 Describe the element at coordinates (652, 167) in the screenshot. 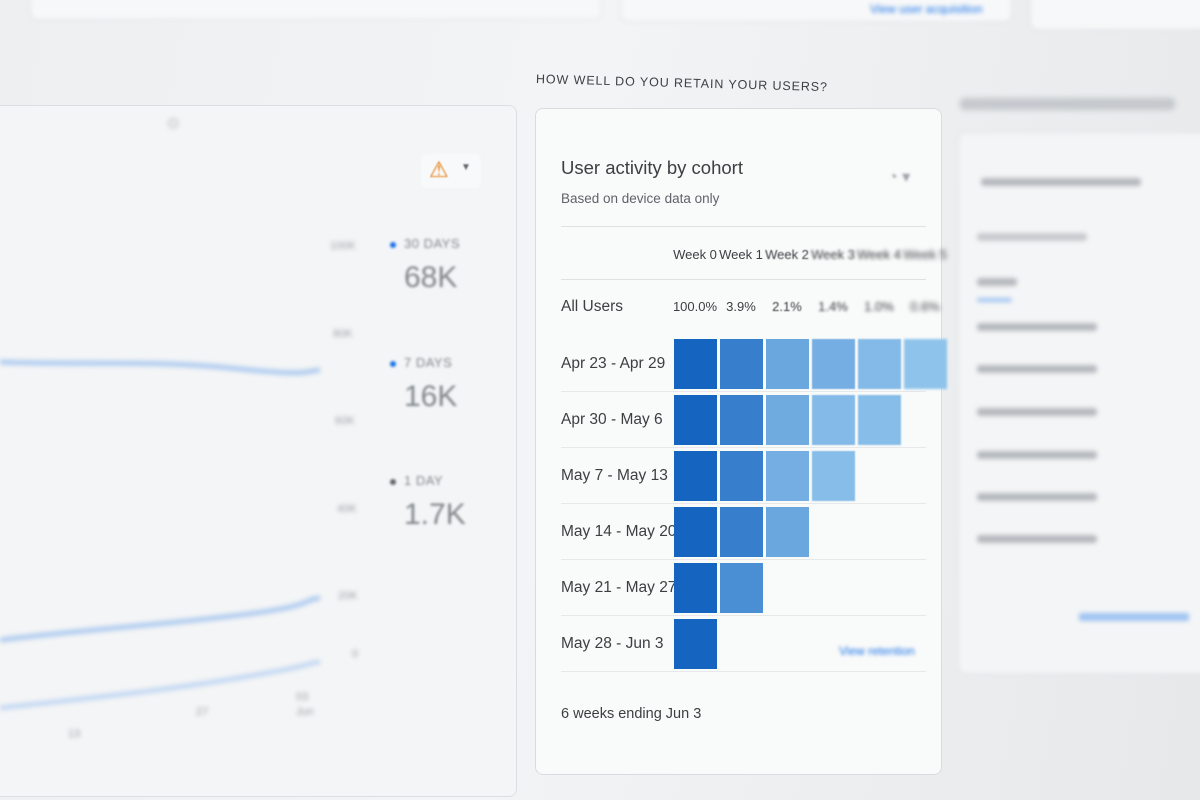

I see `card-title: User activity by cohort` at that location.